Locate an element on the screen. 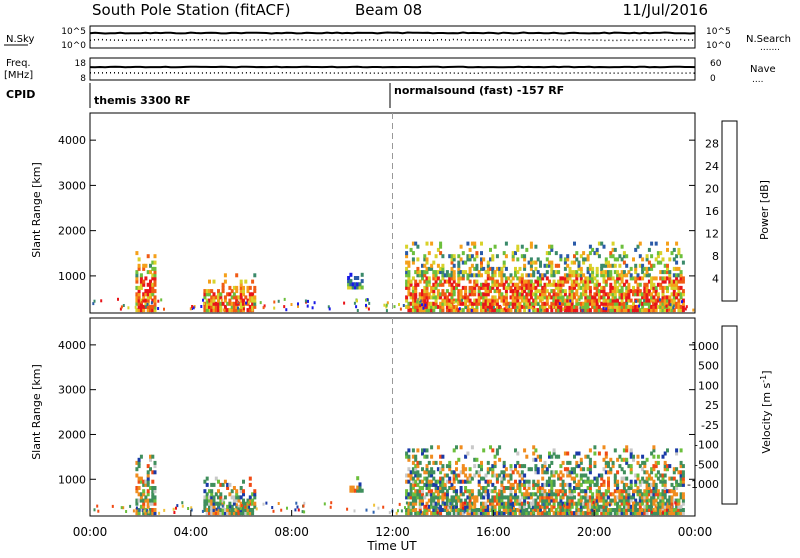 The height and width of the screenshot is (558, 800). colorbar-tick-label: 8 is located at coordinates (715, 256).